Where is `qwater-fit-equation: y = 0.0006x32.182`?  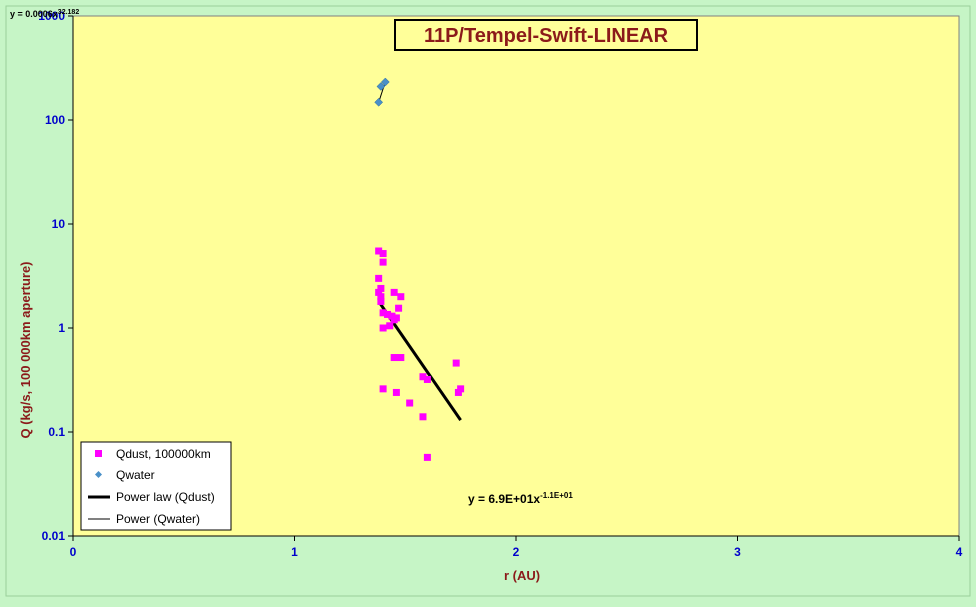
qwater-fit-equation: y = 0.0006x32.182 is located at coordinates (44, 14).